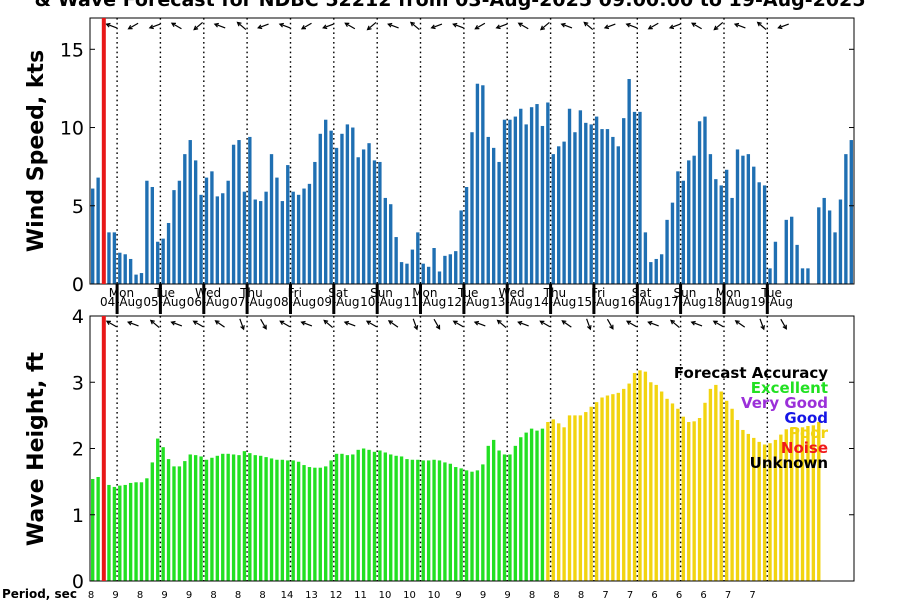 This screenshot has height=600, width=900. I want to click on day-name: Tue, so click(165, 293).